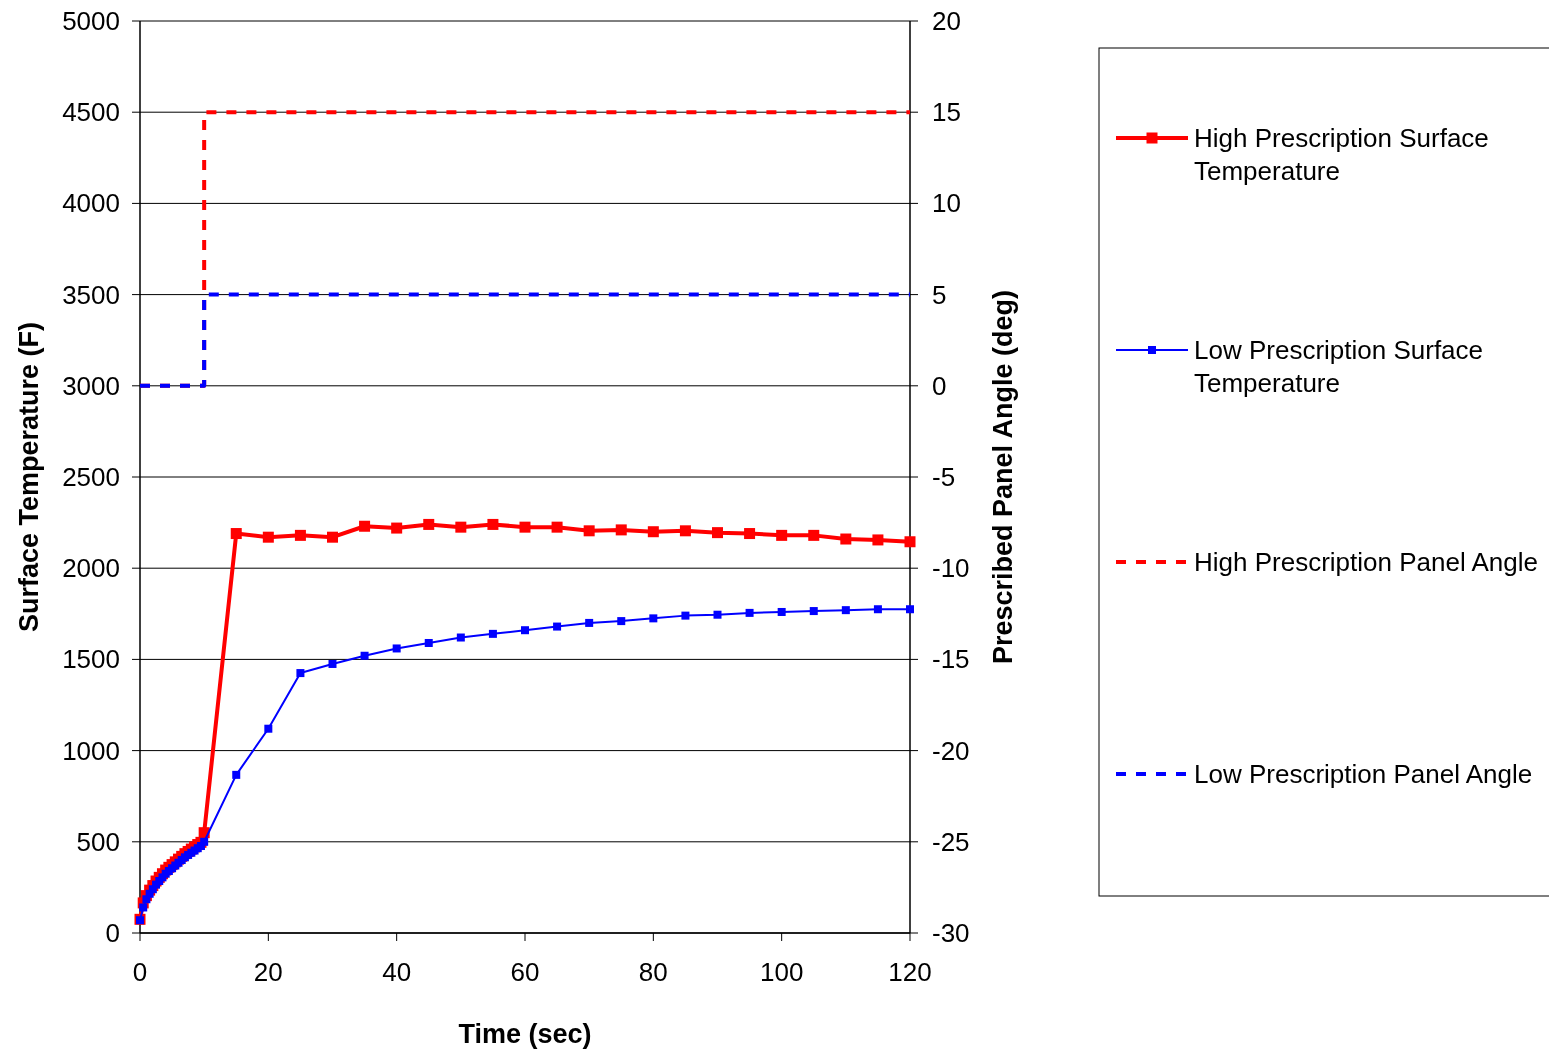 This screenshot has width=1549, height=1051. Describe the element at coordinates (951, 750) in the screenshot. I see `y2-tick-label: -20` at that location.